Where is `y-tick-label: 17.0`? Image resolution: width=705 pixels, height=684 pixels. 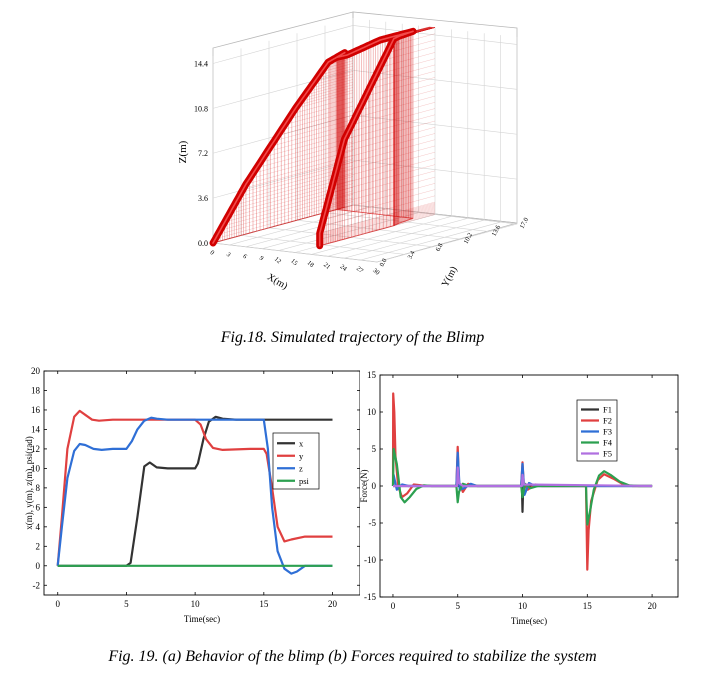
y-tick-label: 17.0 is located at coordinates (525, 223).